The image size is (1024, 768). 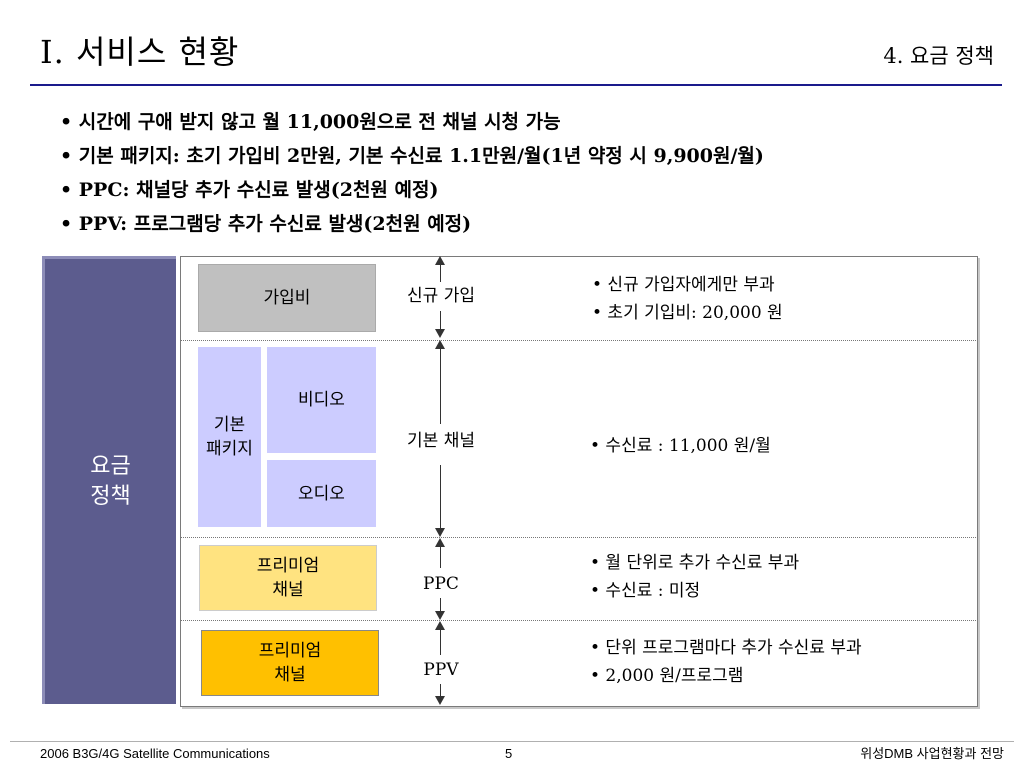 I want to click on section-title: 4. 요금 정책, so click(x=938, y=56).